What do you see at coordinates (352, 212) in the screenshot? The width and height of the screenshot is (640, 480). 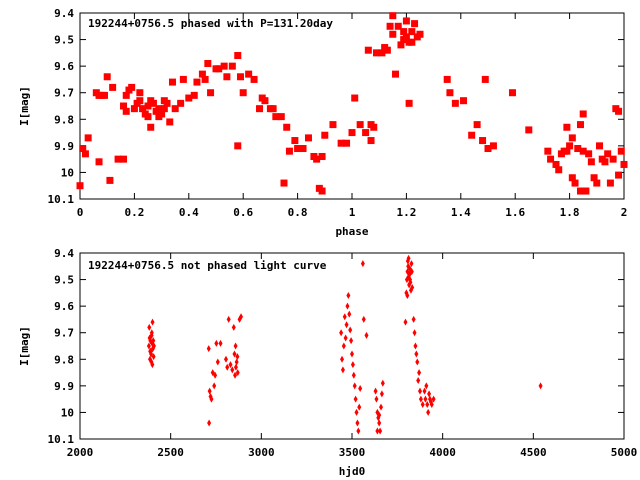 I see `x-tick-label: 1` at bounding box center [352, 212].